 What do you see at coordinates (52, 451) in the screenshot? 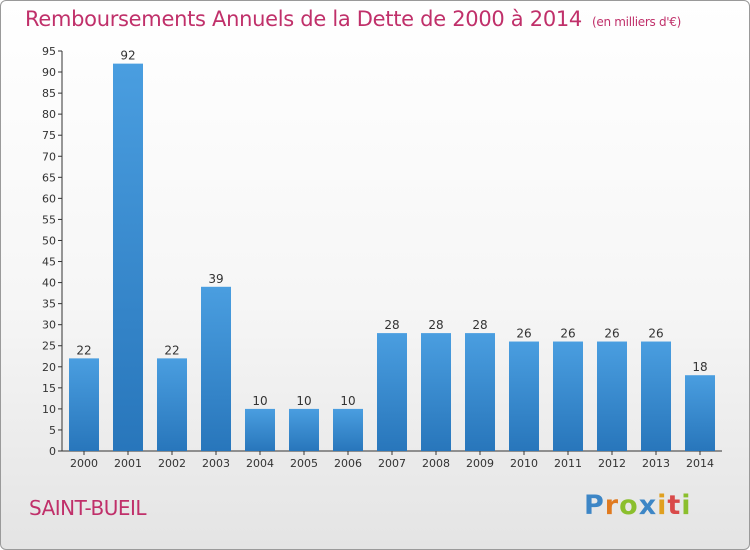
I see `y-tick-label: 0` at bounding box center [52, 451].